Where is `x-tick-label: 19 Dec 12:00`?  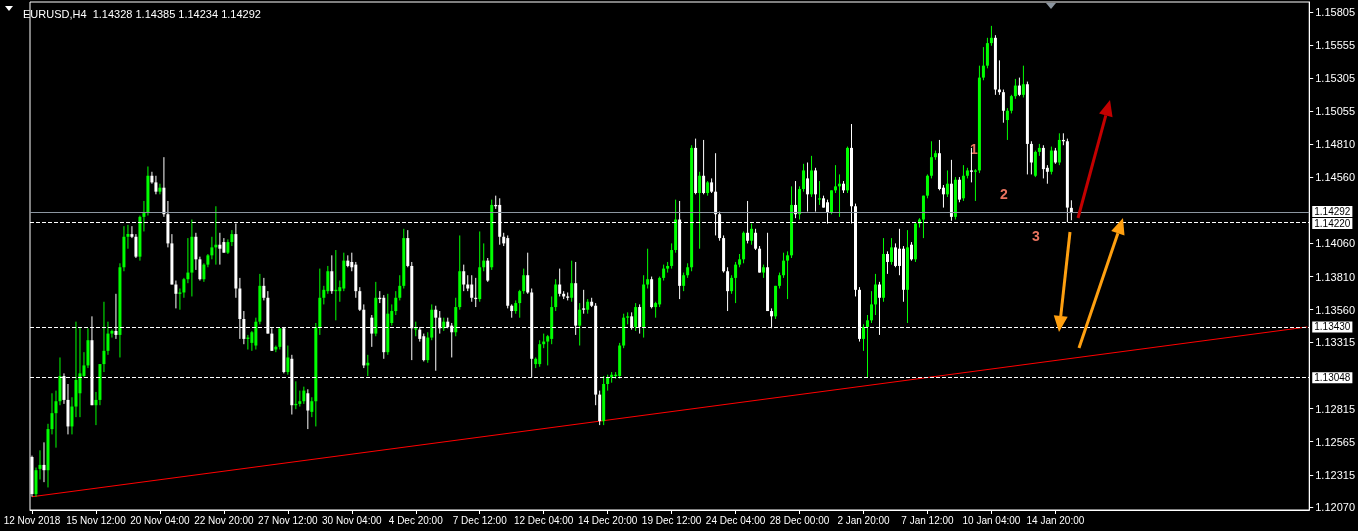
x-tick-label: 19 Dec 12:00 is located at coordinates (671, 520).